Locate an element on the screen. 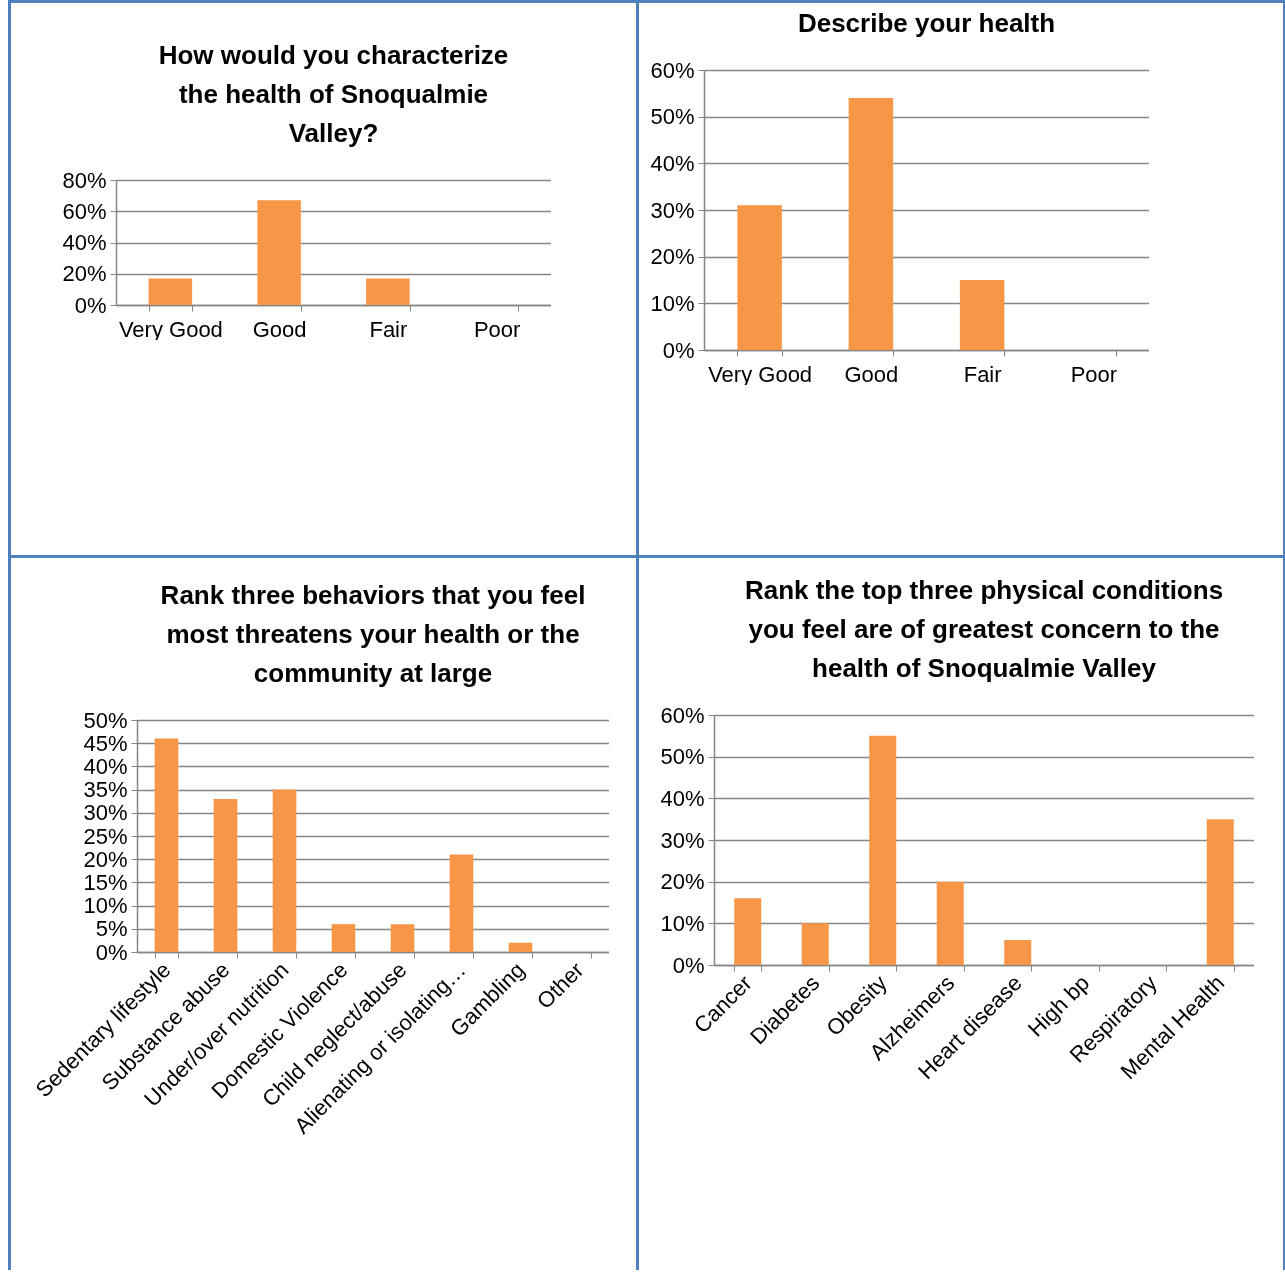  y-tick-label: 35% is located at coordinates (105, 790).